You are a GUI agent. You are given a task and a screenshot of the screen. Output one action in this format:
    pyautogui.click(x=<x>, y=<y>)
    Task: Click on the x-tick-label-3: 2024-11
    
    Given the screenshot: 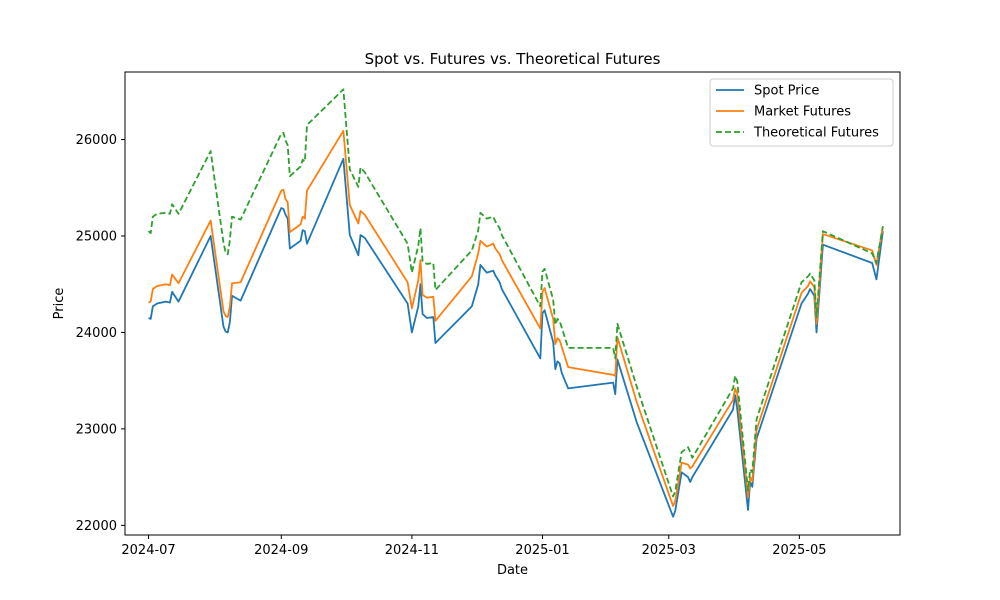 What is the action you would take?
    pyautogui.click(x=412, y=550)
    